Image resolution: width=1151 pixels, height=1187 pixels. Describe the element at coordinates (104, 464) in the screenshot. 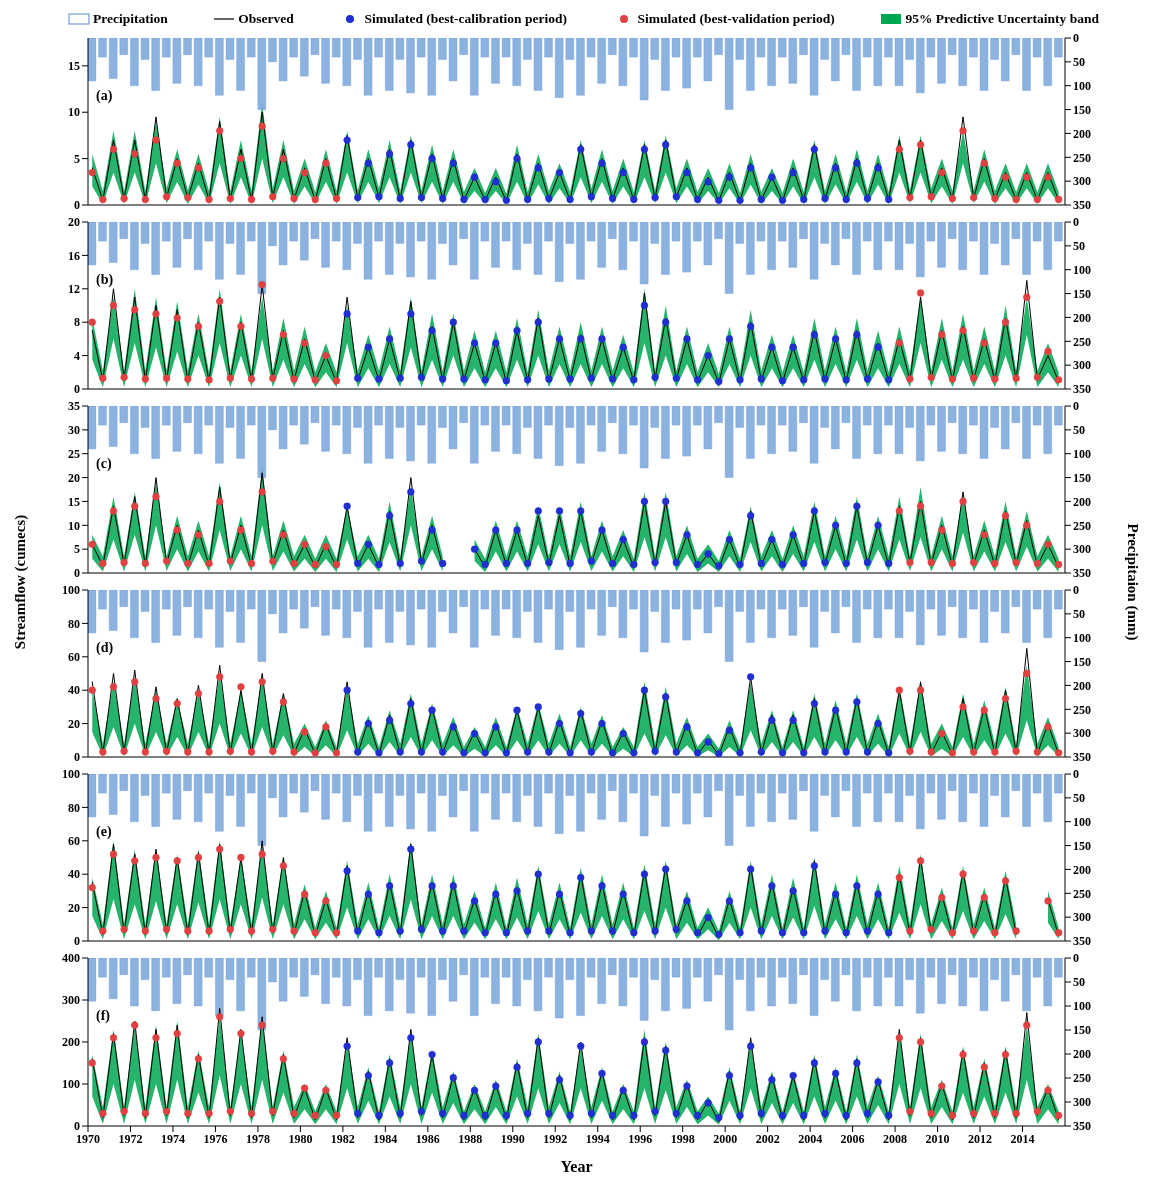

I see `annotation: (c)` at that location.